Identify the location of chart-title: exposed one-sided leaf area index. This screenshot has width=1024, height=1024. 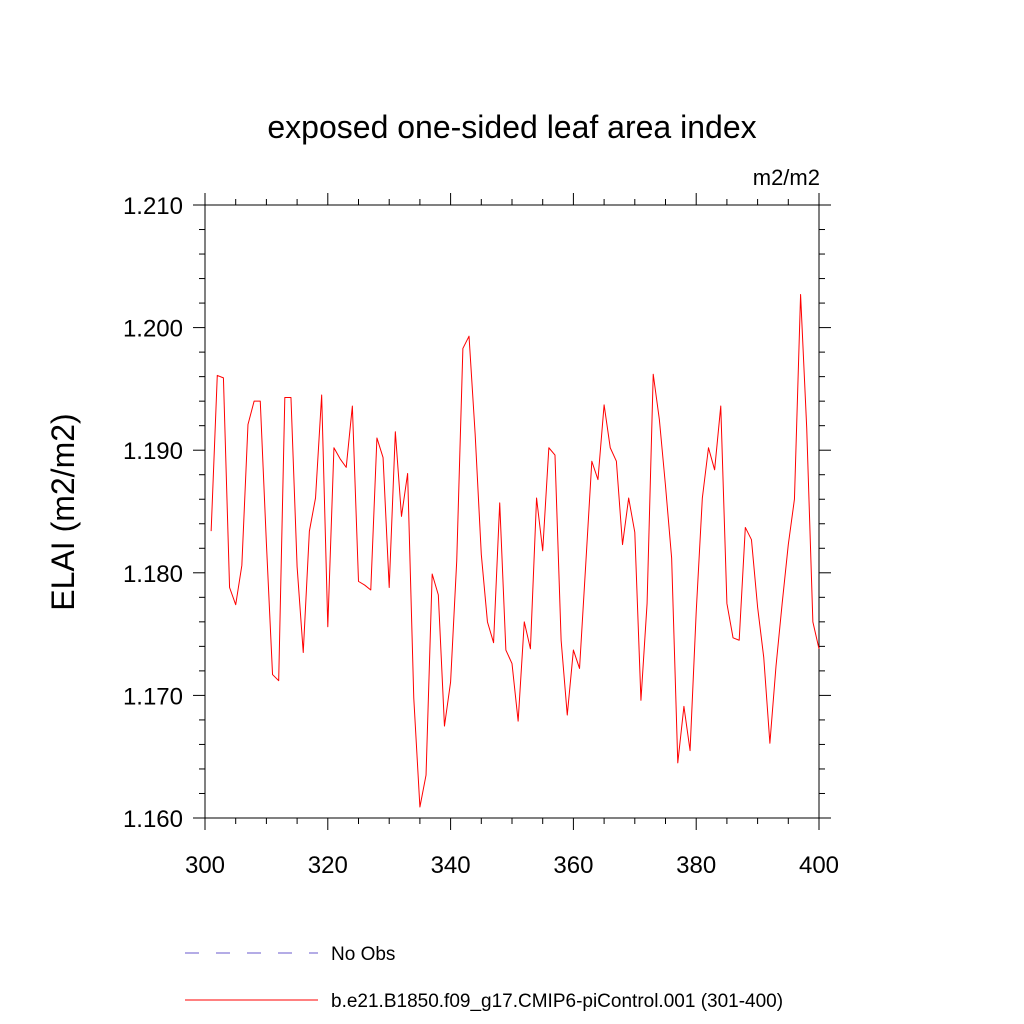
(511, 127).